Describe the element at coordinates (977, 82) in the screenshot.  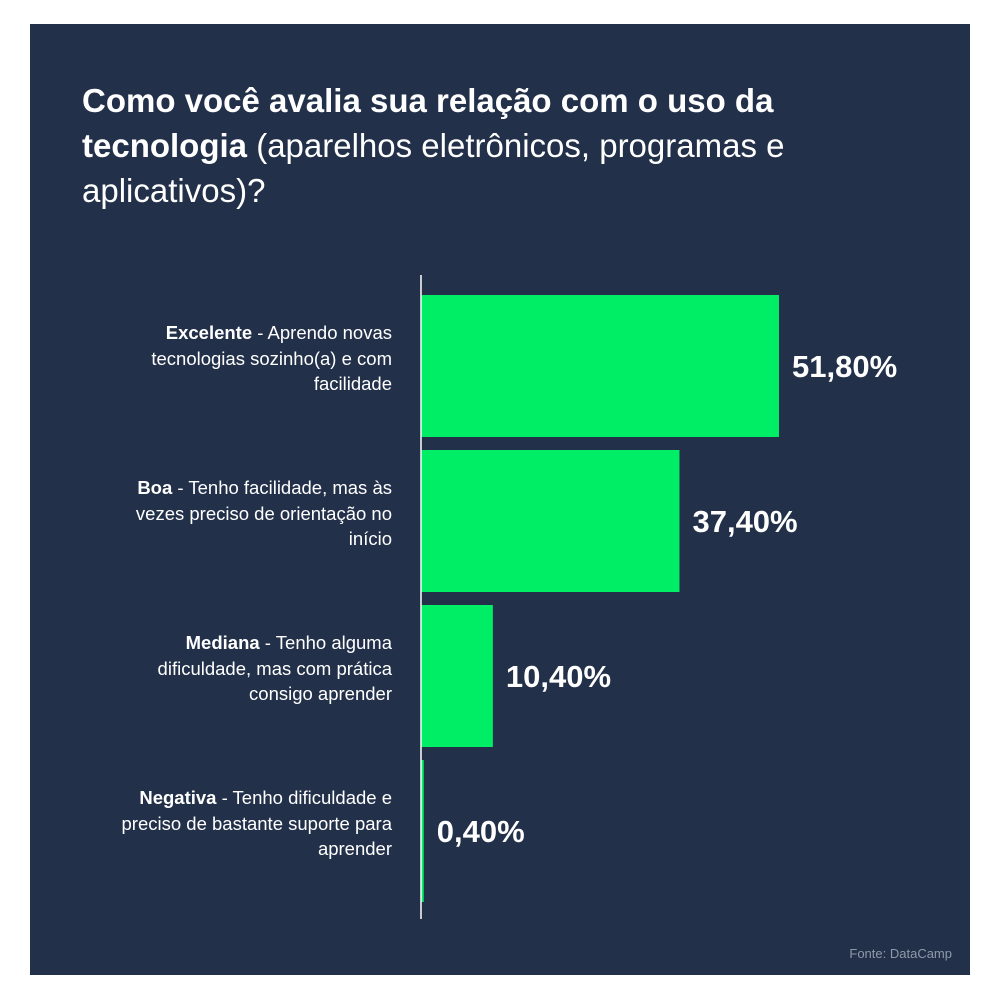
I see `decorative-purple-block` at that location.